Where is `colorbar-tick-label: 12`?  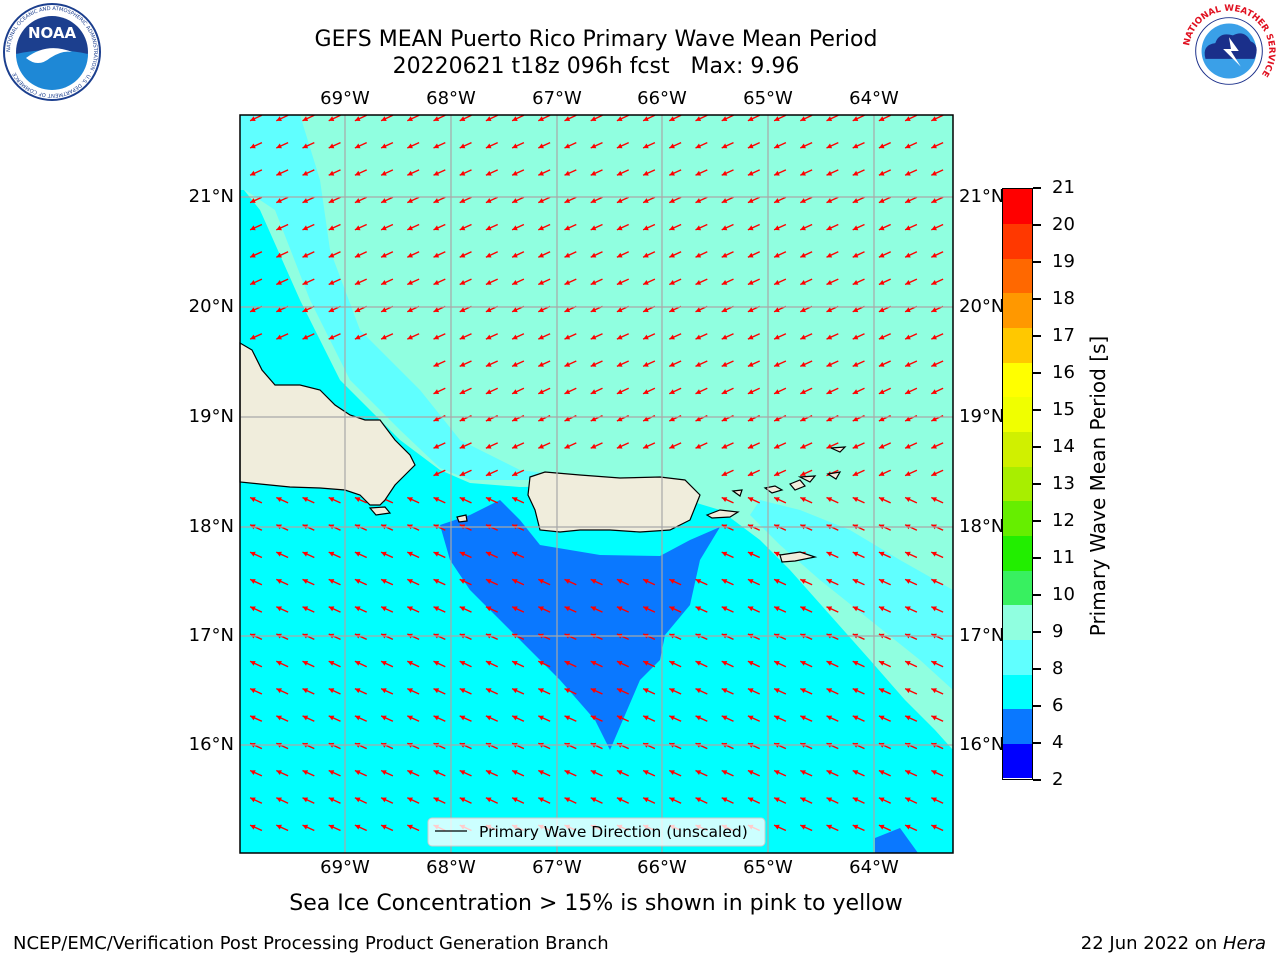
colorbar-tick-label: 12 is located at coordinates (1063, 520).